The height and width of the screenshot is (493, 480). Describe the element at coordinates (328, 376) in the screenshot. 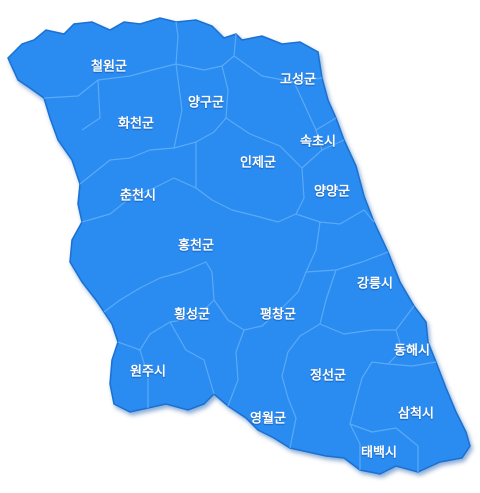

I see `region-label-jeongseon: 정선군` at that location.